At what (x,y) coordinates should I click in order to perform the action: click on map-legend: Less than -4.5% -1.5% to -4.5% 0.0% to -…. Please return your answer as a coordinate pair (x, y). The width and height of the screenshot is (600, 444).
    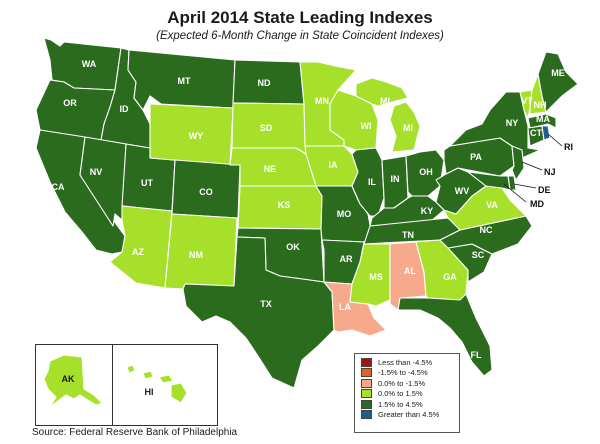
    Looking at the image, I should click on (407, 393).